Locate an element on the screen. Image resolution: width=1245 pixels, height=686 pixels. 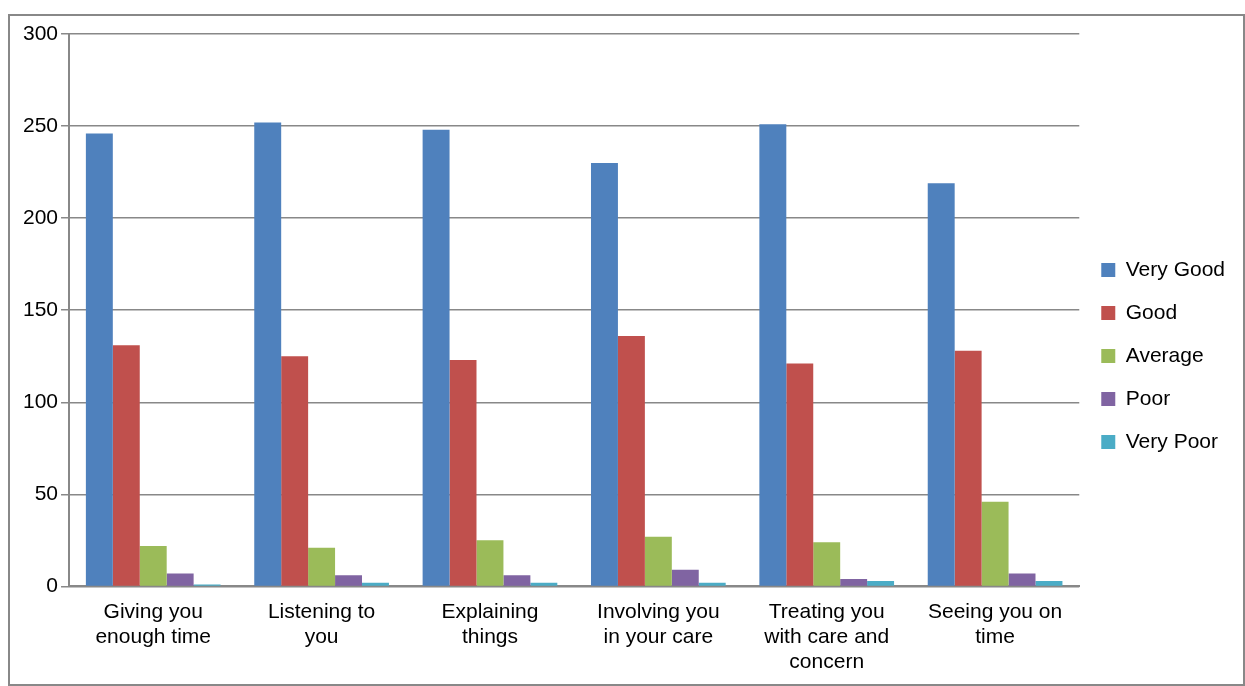
y-tick-label: 200 is located at coordinates (40, 216).